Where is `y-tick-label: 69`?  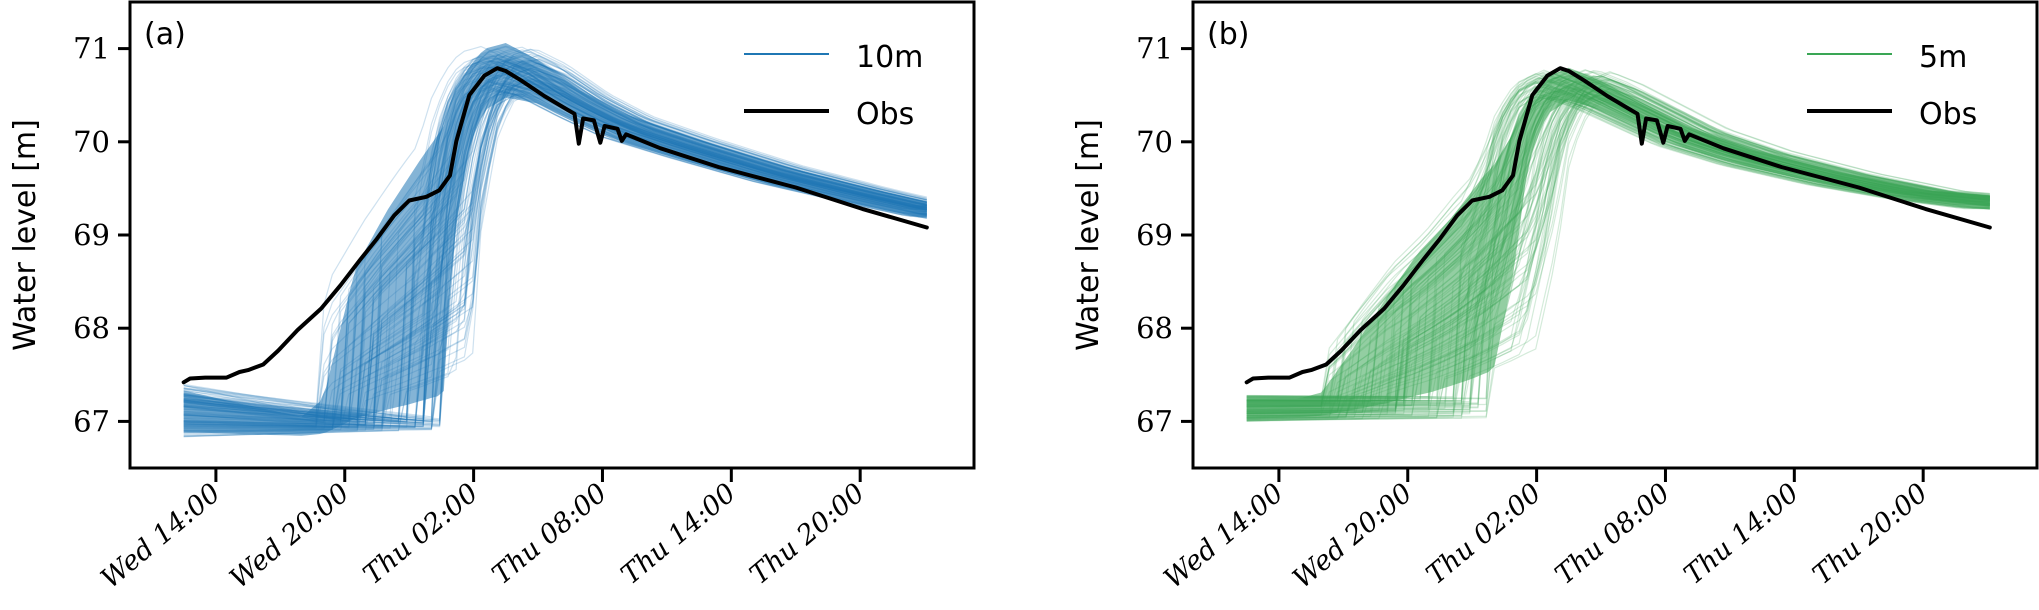
y-tick-label: 69 is located at coordinates (1154, 235).